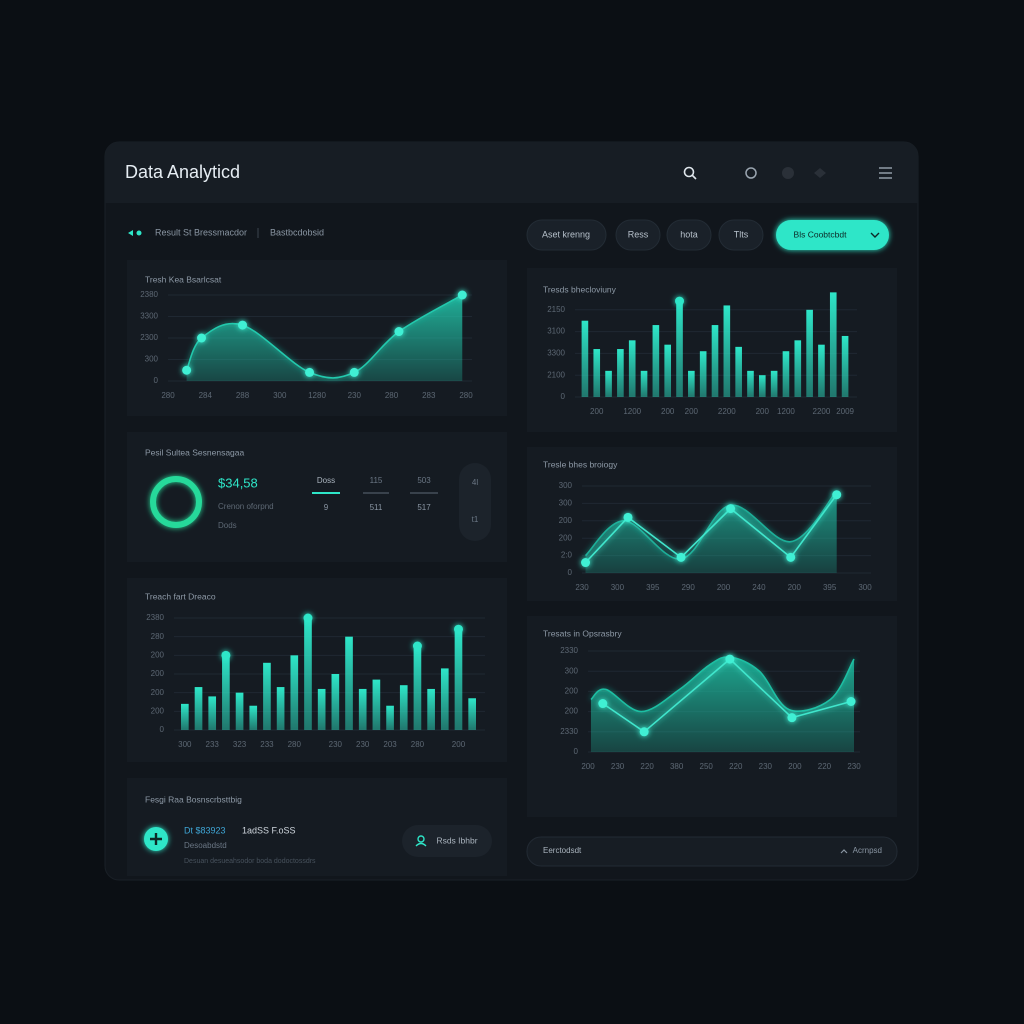 The height and width of the screenshot is (1024, 1024). I want to click on footer-right: Acrnpsd, so click(867, 850).